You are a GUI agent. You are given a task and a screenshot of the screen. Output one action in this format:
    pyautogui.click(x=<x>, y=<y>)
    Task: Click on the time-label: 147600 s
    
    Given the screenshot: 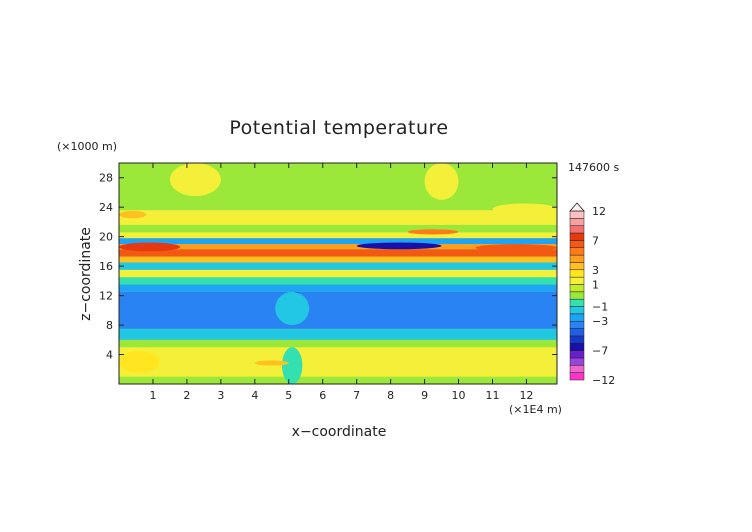 What is the action you would take?
    pyautogui.click(x=593, y=167)
    